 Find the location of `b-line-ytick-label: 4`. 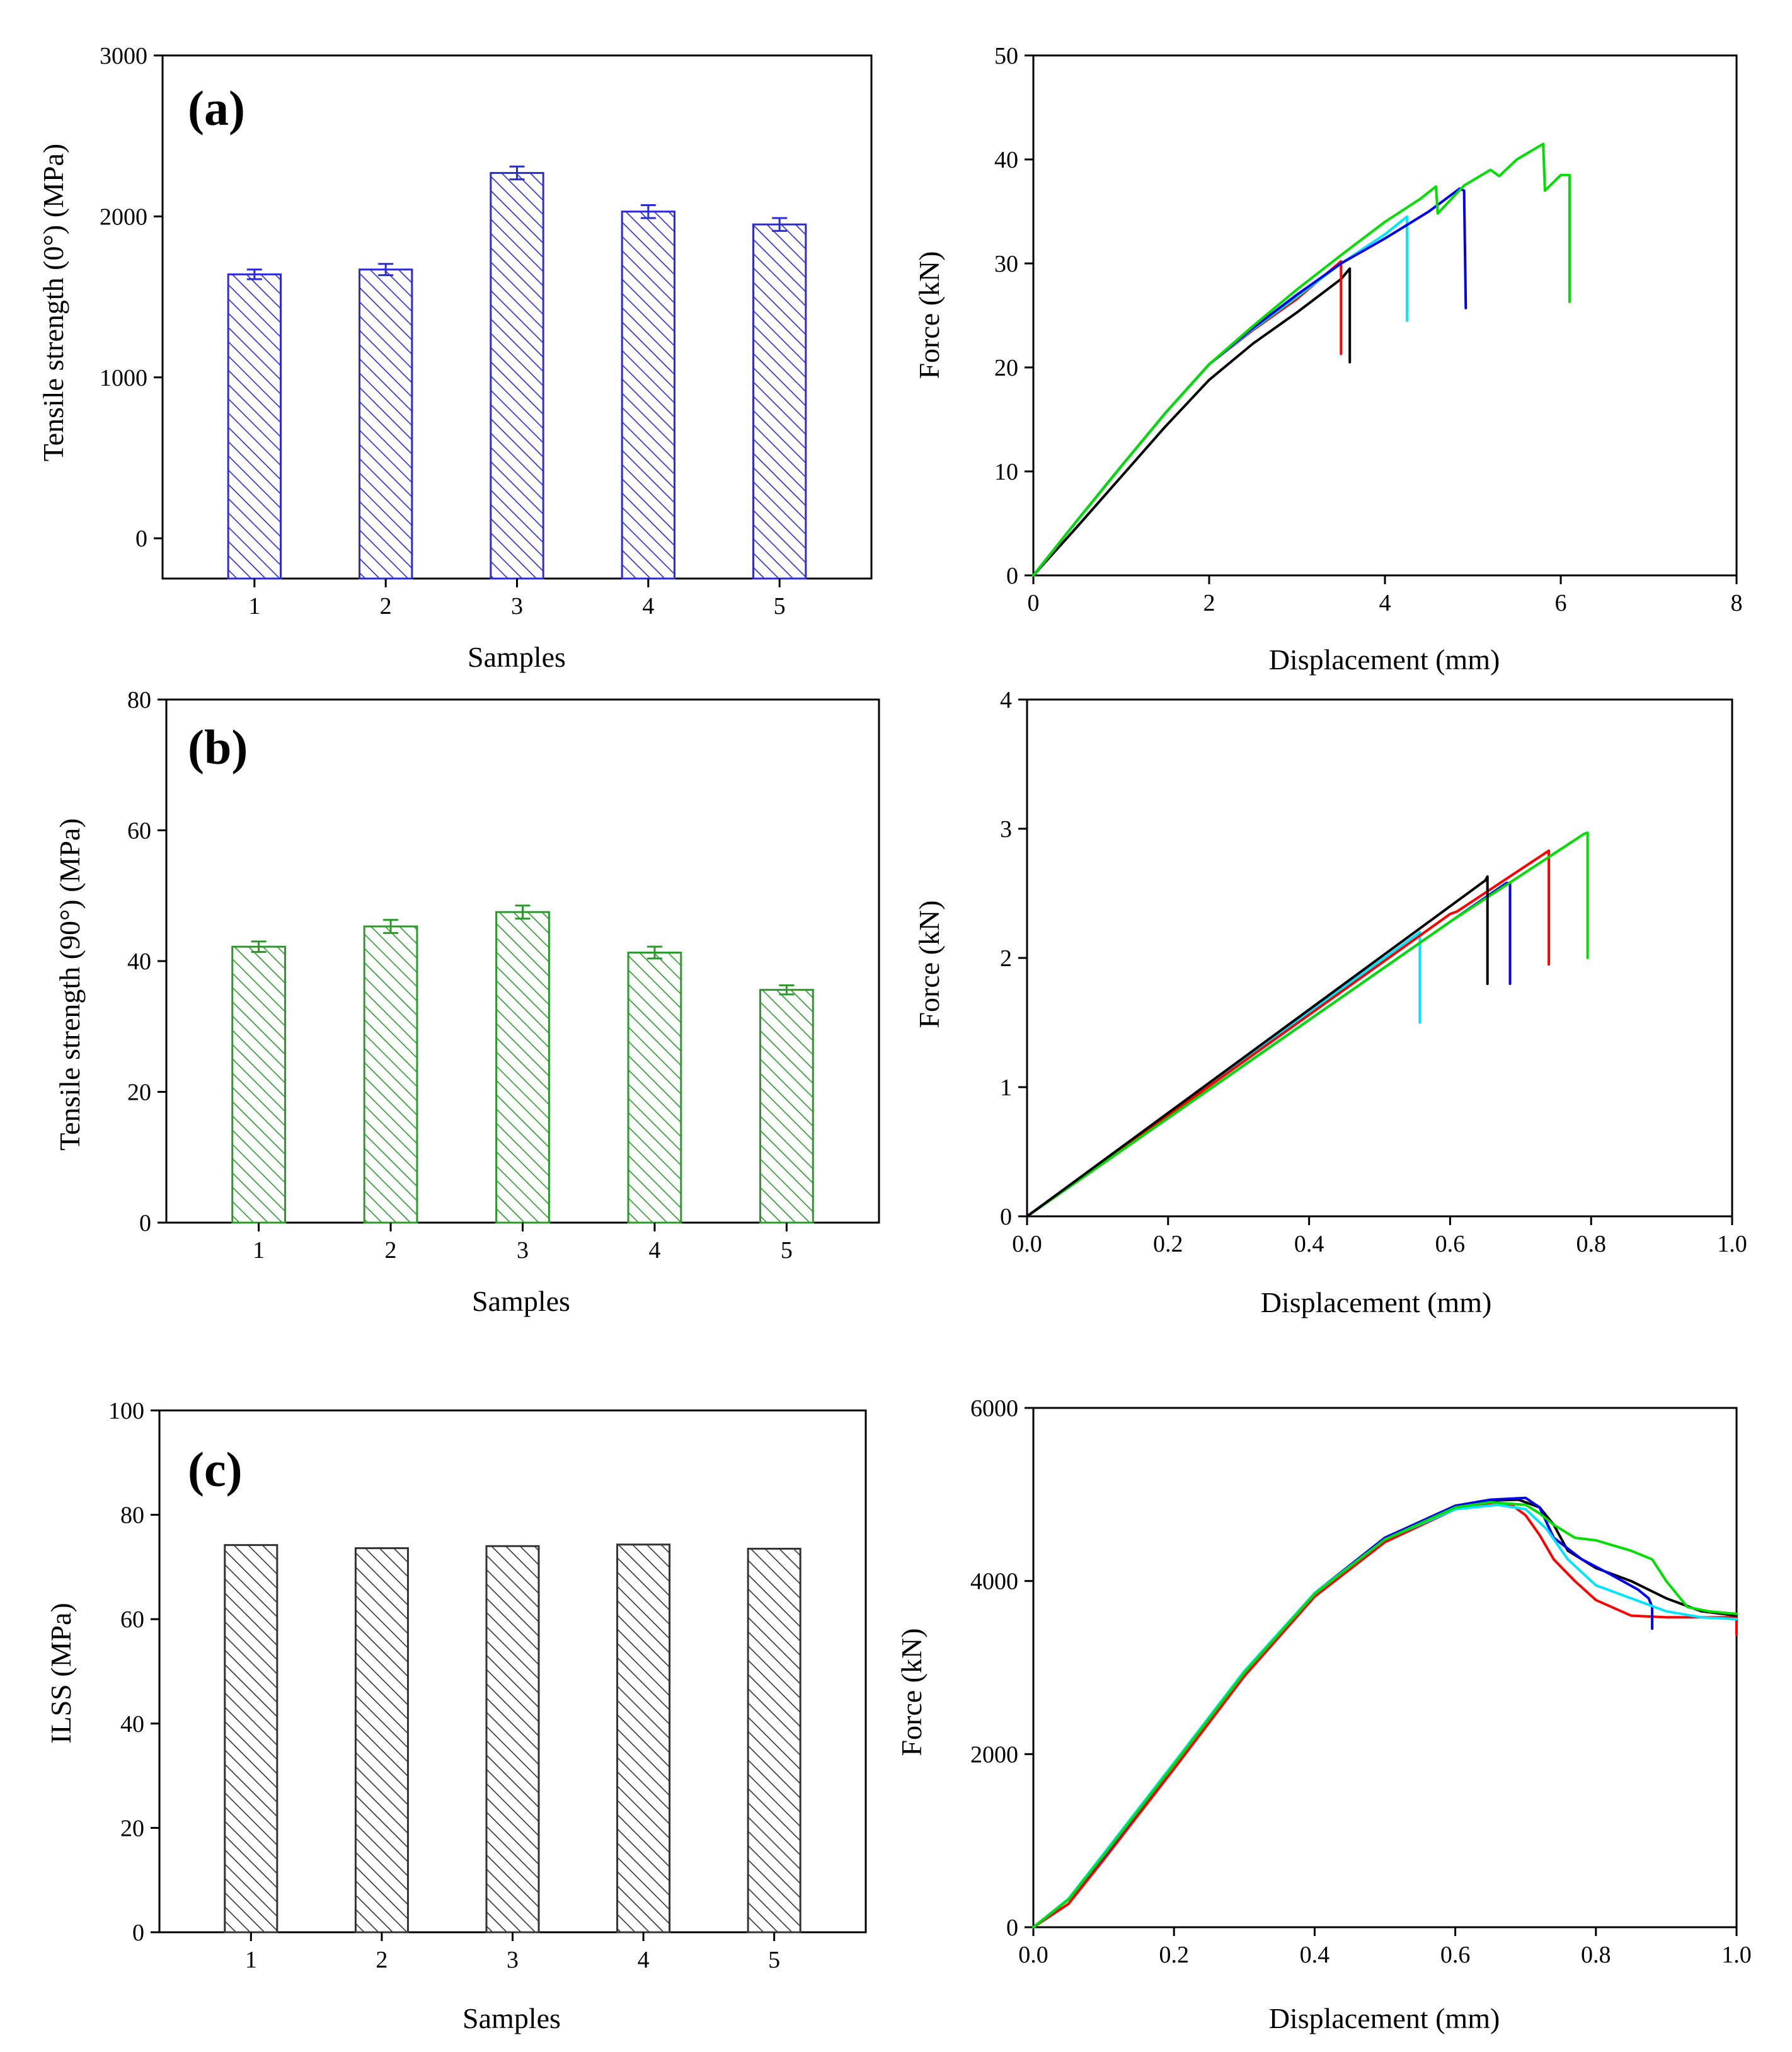

b-line-ytick-label: 4 is located at coordinates (1006, 700).